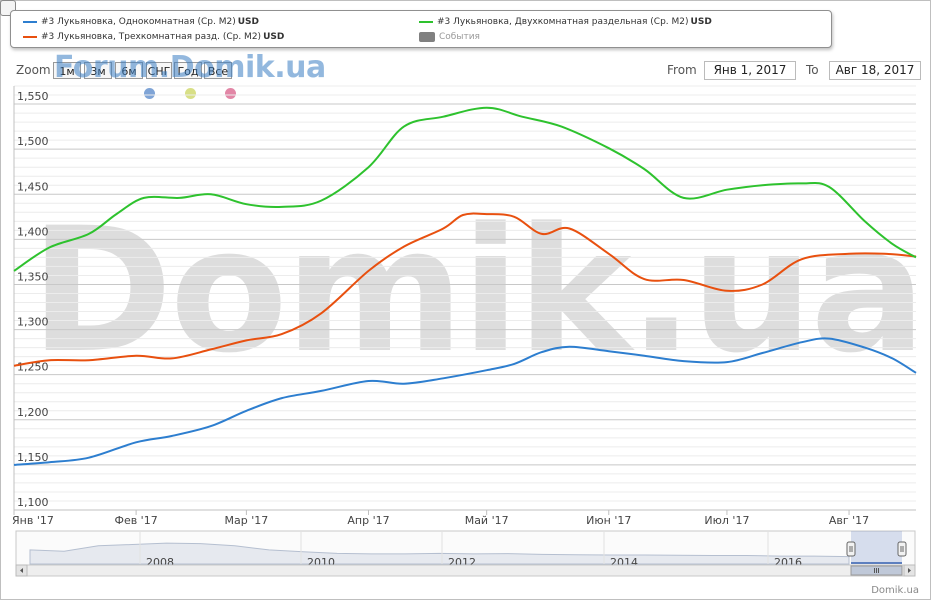 This screenshot has height=600, width=931. Describe the element at coordinates (33, 231) in the screenshot. I see `y-tick-label: 1,400` at that location.